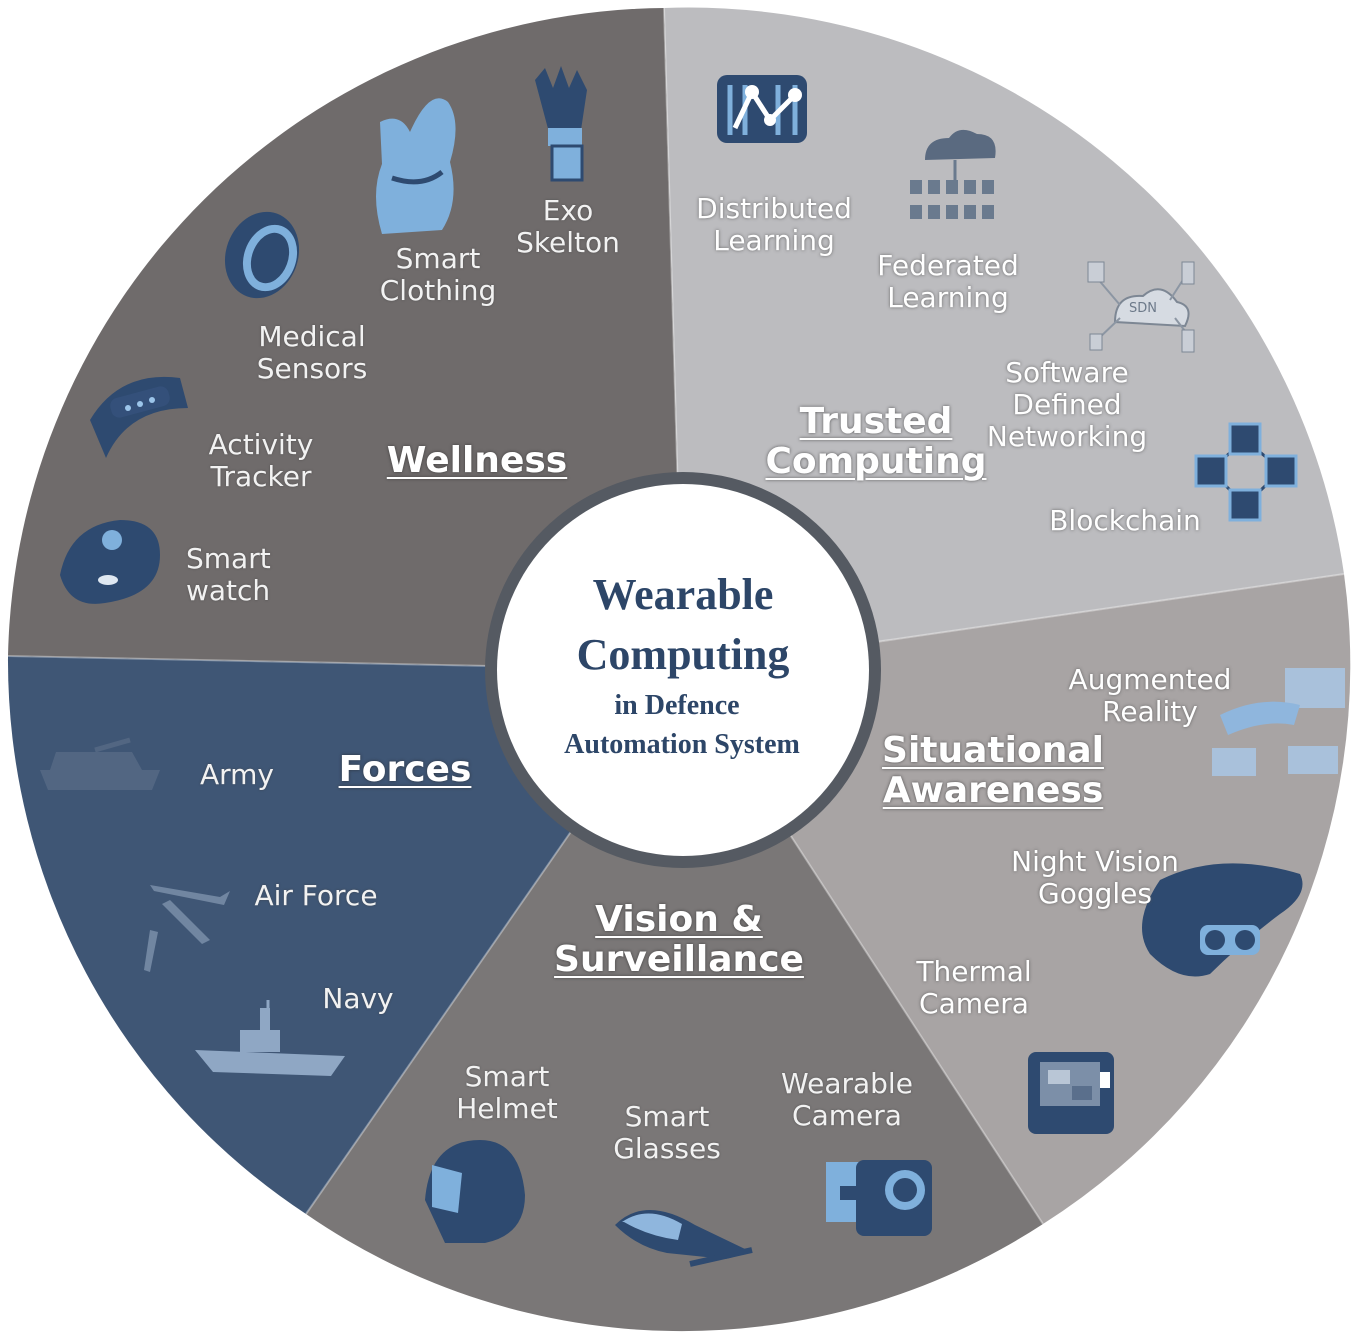 The image size is (1370, 1334). What do you see at coordinates (876, 441) in the screenshot?
I see `section-title-trusted-computing: Trusted Computing` at bounding box center [876, 441].